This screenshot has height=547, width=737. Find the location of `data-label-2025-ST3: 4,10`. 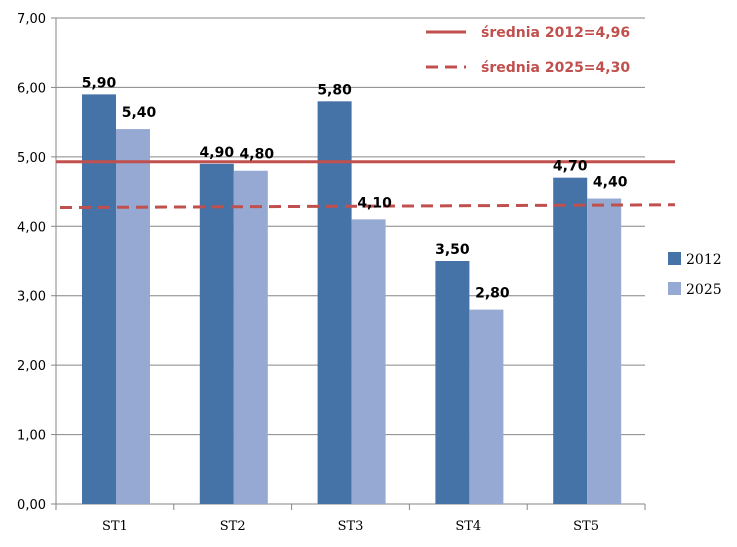

data-label-2025-ST3: 4,10 is located at coordinates (374, 203).